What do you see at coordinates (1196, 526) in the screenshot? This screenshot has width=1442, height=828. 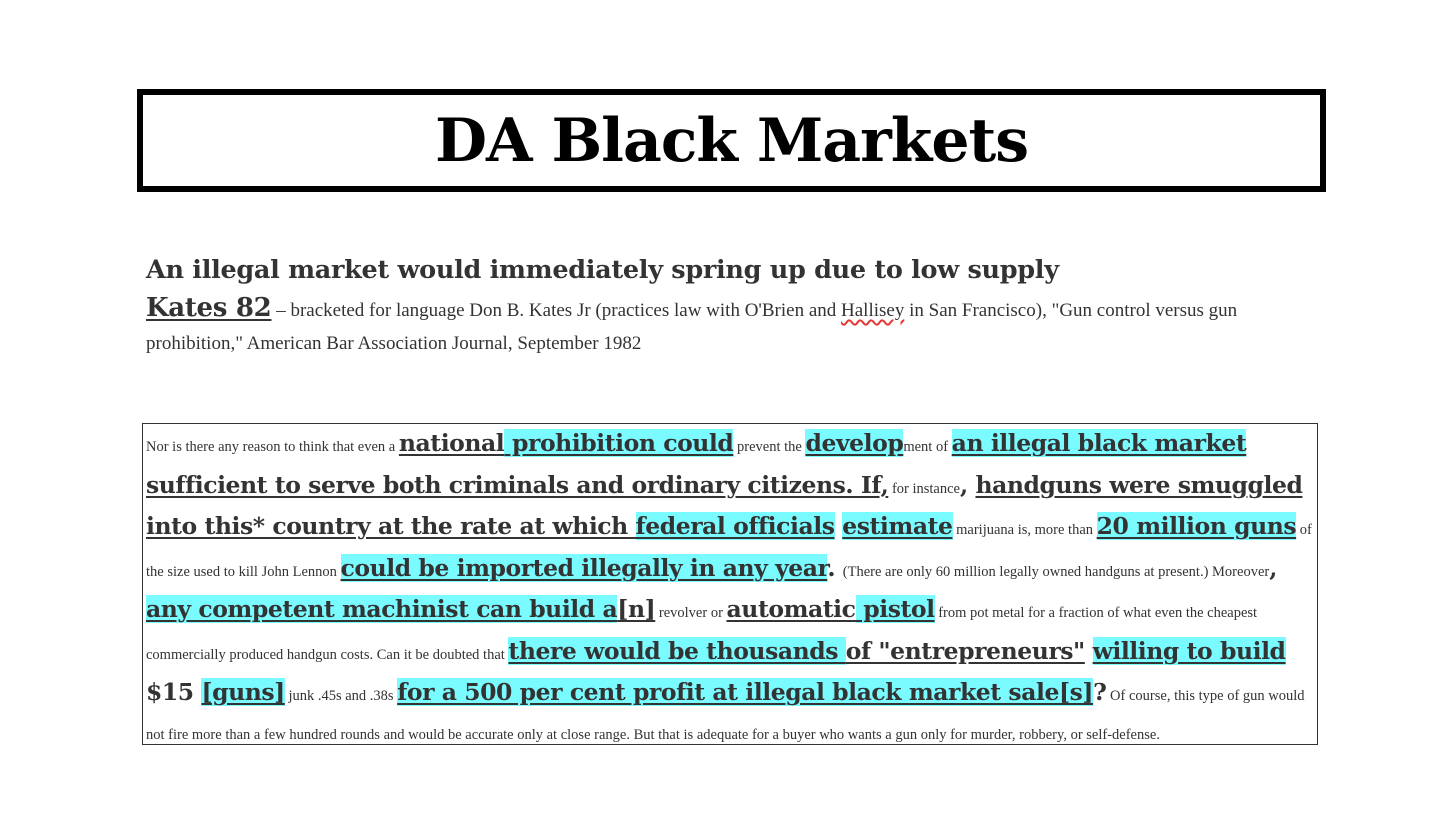 I see `highlighted-text: 20 million guns` at bounding box center [1196, 526].